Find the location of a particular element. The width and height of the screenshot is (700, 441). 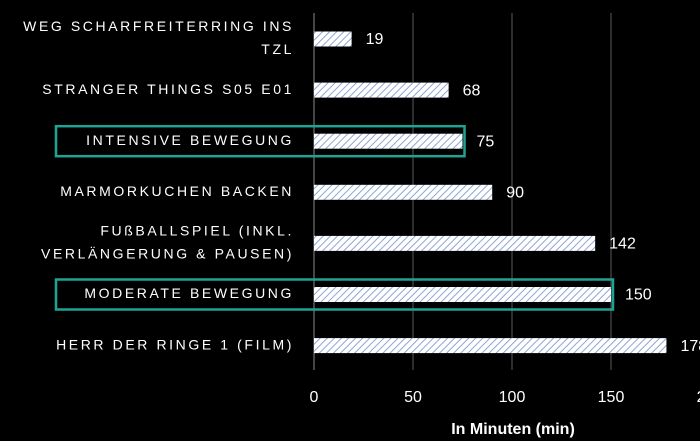

y-tick-label: HERR DER RINGE 1 (FILM) is located at coordinates (175, 344).